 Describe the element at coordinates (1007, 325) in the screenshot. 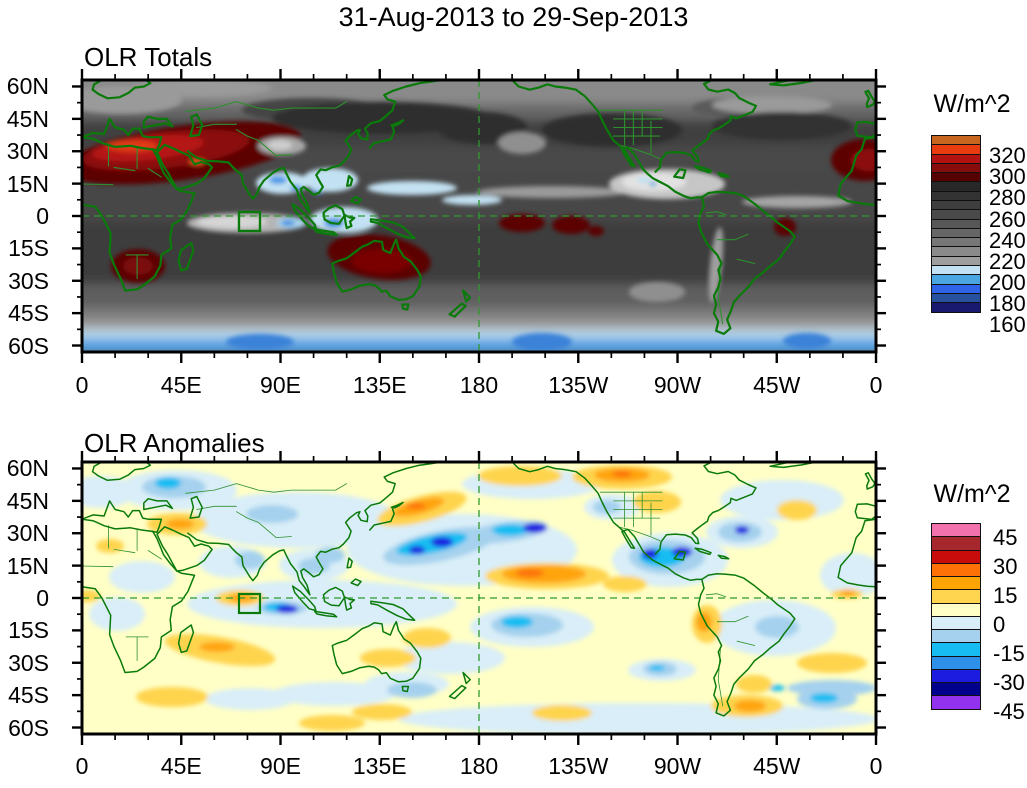

I see `colorbar-tick-label: 160` at that location.